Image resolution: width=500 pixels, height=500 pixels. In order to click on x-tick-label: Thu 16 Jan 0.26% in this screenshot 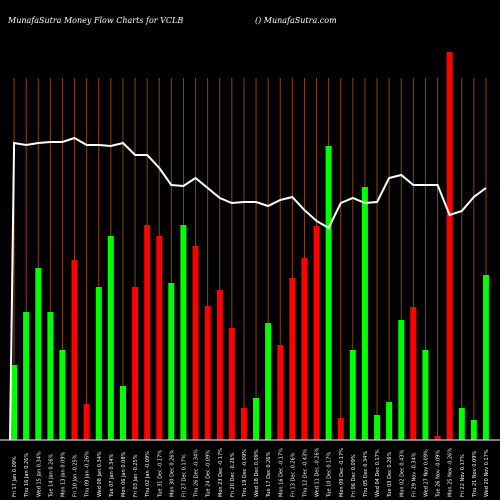, I will do `click(27, 475)`.